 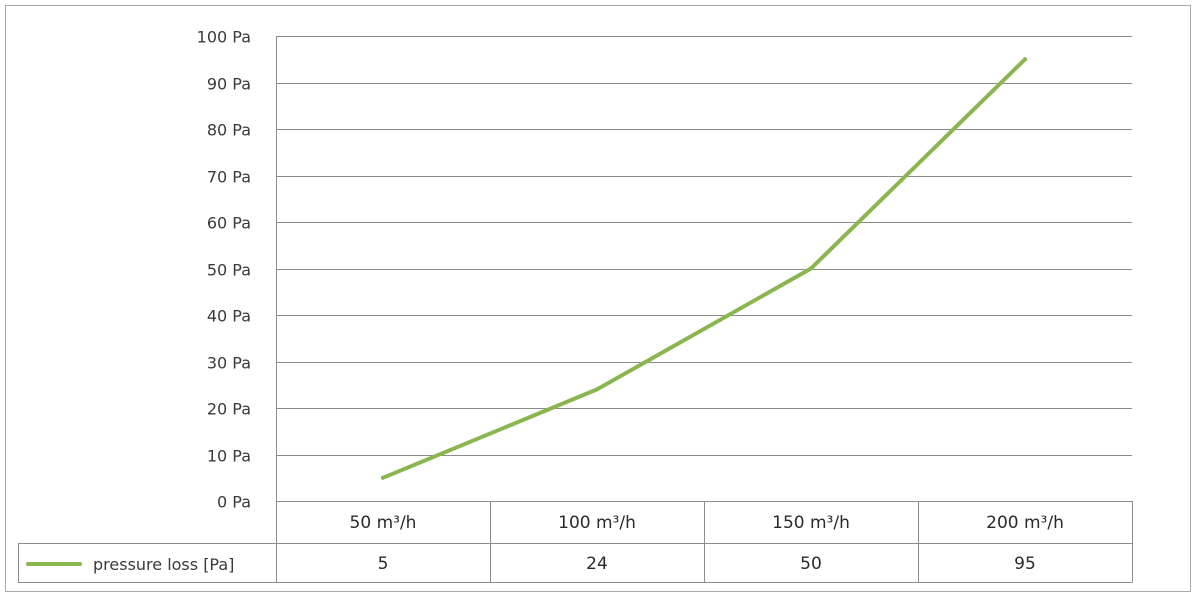 What do you see at coordinates (597, 523) in the screenshot?
I see `x-category-label: 100 m³/h` at bounding box center [597, 523].